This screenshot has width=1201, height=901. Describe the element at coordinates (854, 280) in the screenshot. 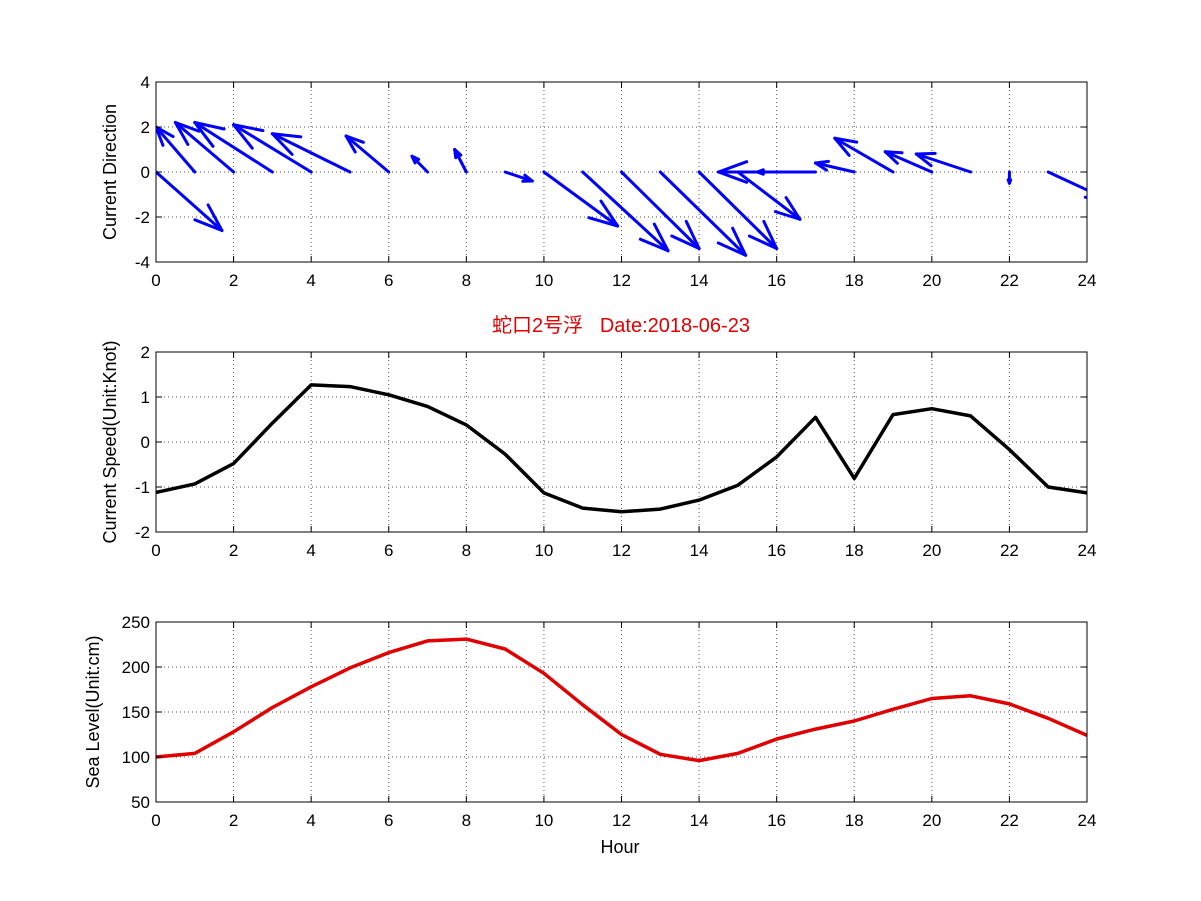

I see `direction-x-tick-label: 18` at that location.